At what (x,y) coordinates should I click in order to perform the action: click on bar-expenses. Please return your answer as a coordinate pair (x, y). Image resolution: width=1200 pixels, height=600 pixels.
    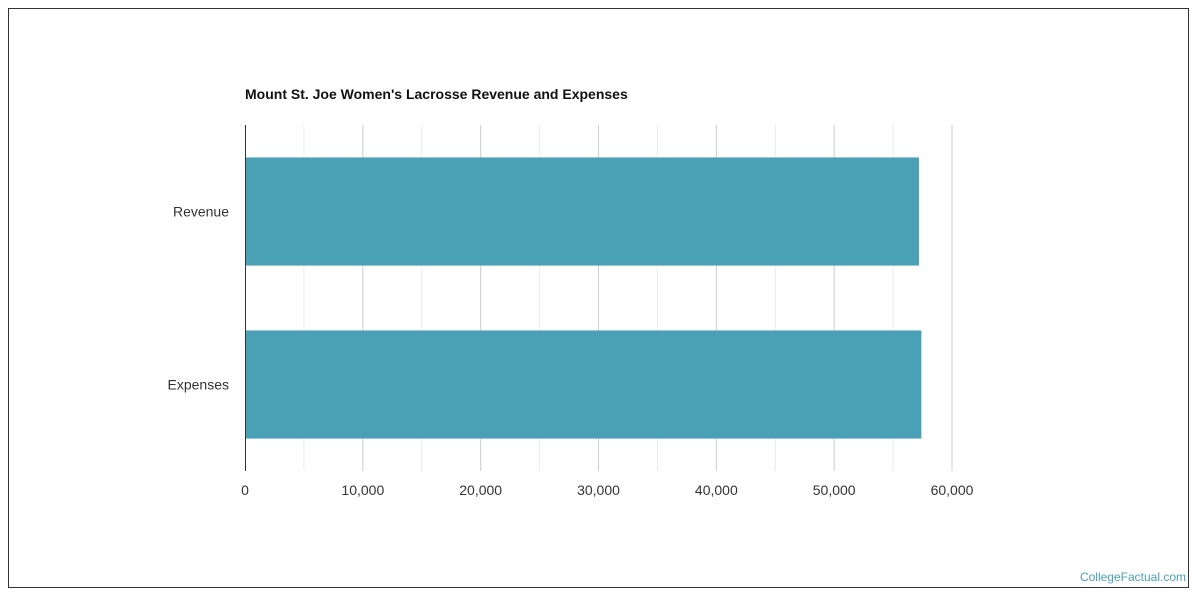
    Looking at the image, I should click on (583, 384).